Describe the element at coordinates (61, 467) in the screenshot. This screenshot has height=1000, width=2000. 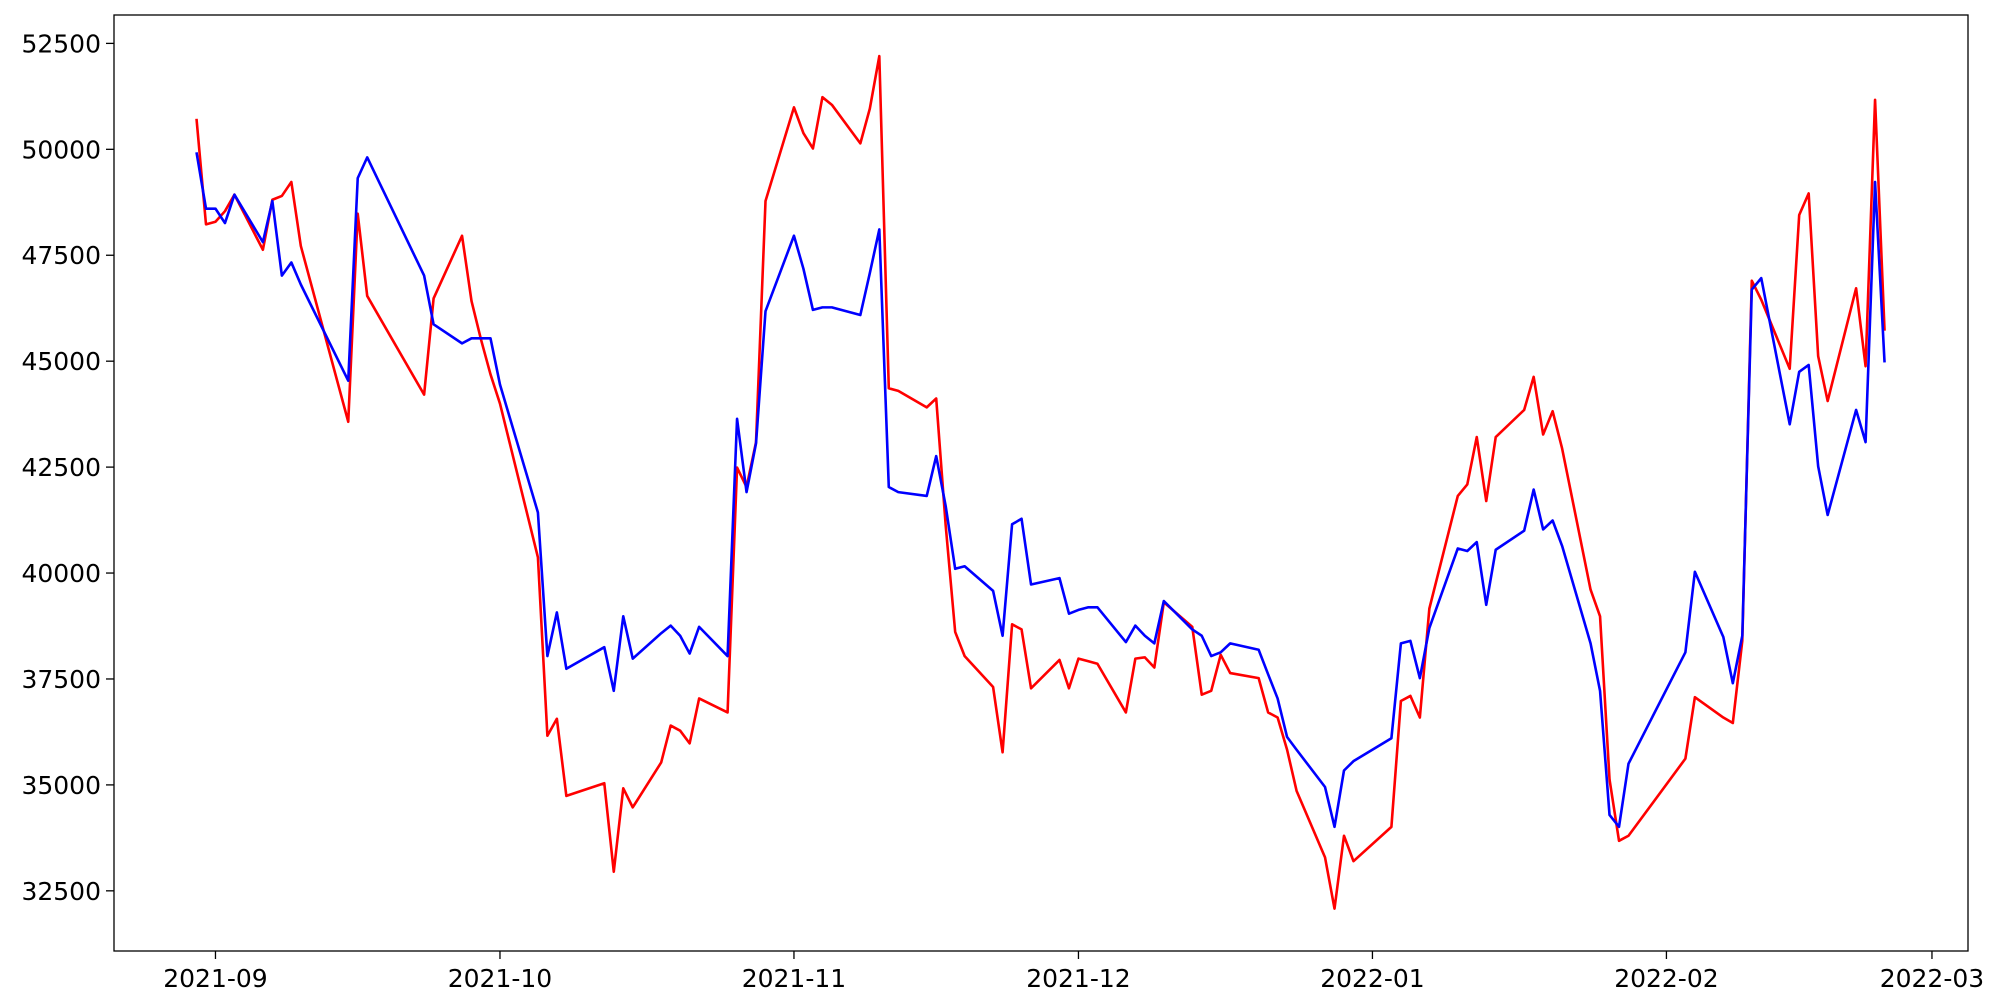
I see `y-tick-label: 42500` at that location.